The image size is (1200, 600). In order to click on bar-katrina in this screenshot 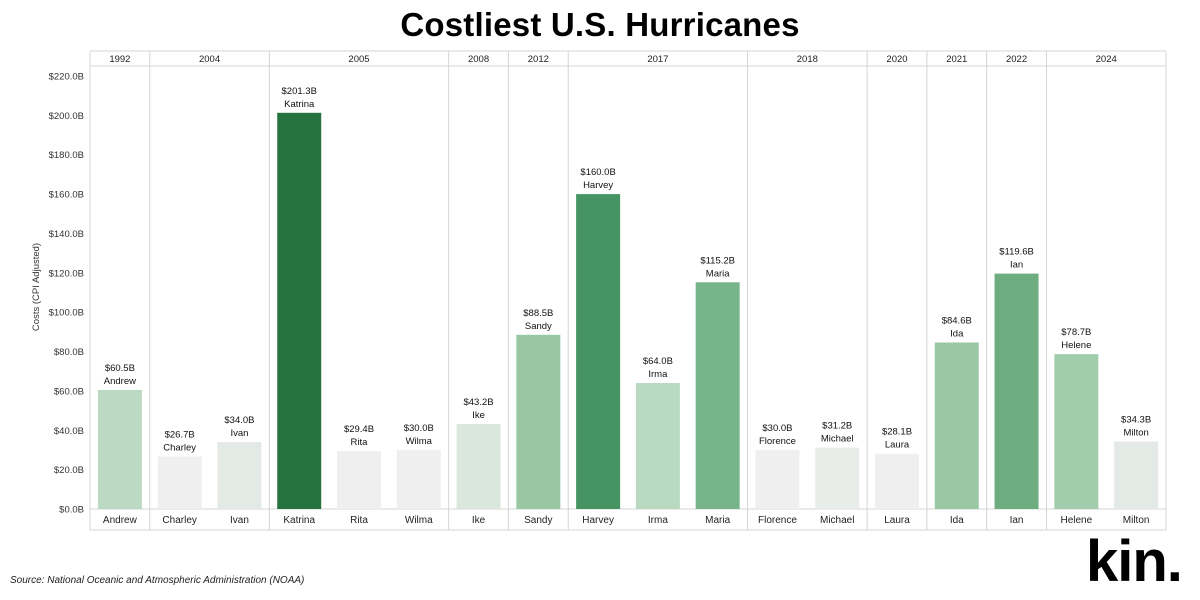, I will do `click(299, 311)`.